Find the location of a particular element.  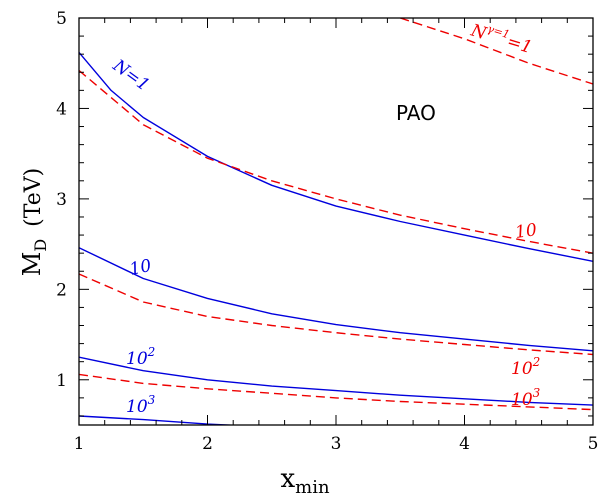

label-n-gamma-suffix: =1 is located at coordinates (520, 45).